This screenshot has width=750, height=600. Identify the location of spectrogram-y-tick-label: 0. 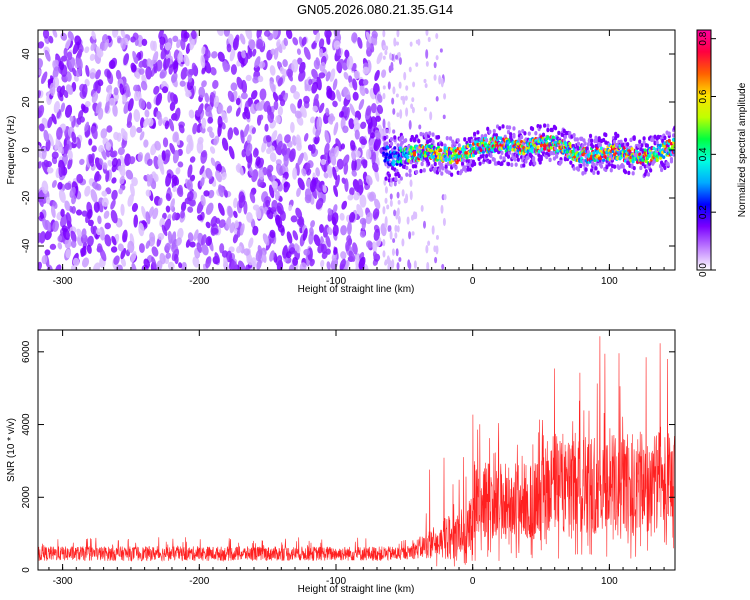
(26, 150).